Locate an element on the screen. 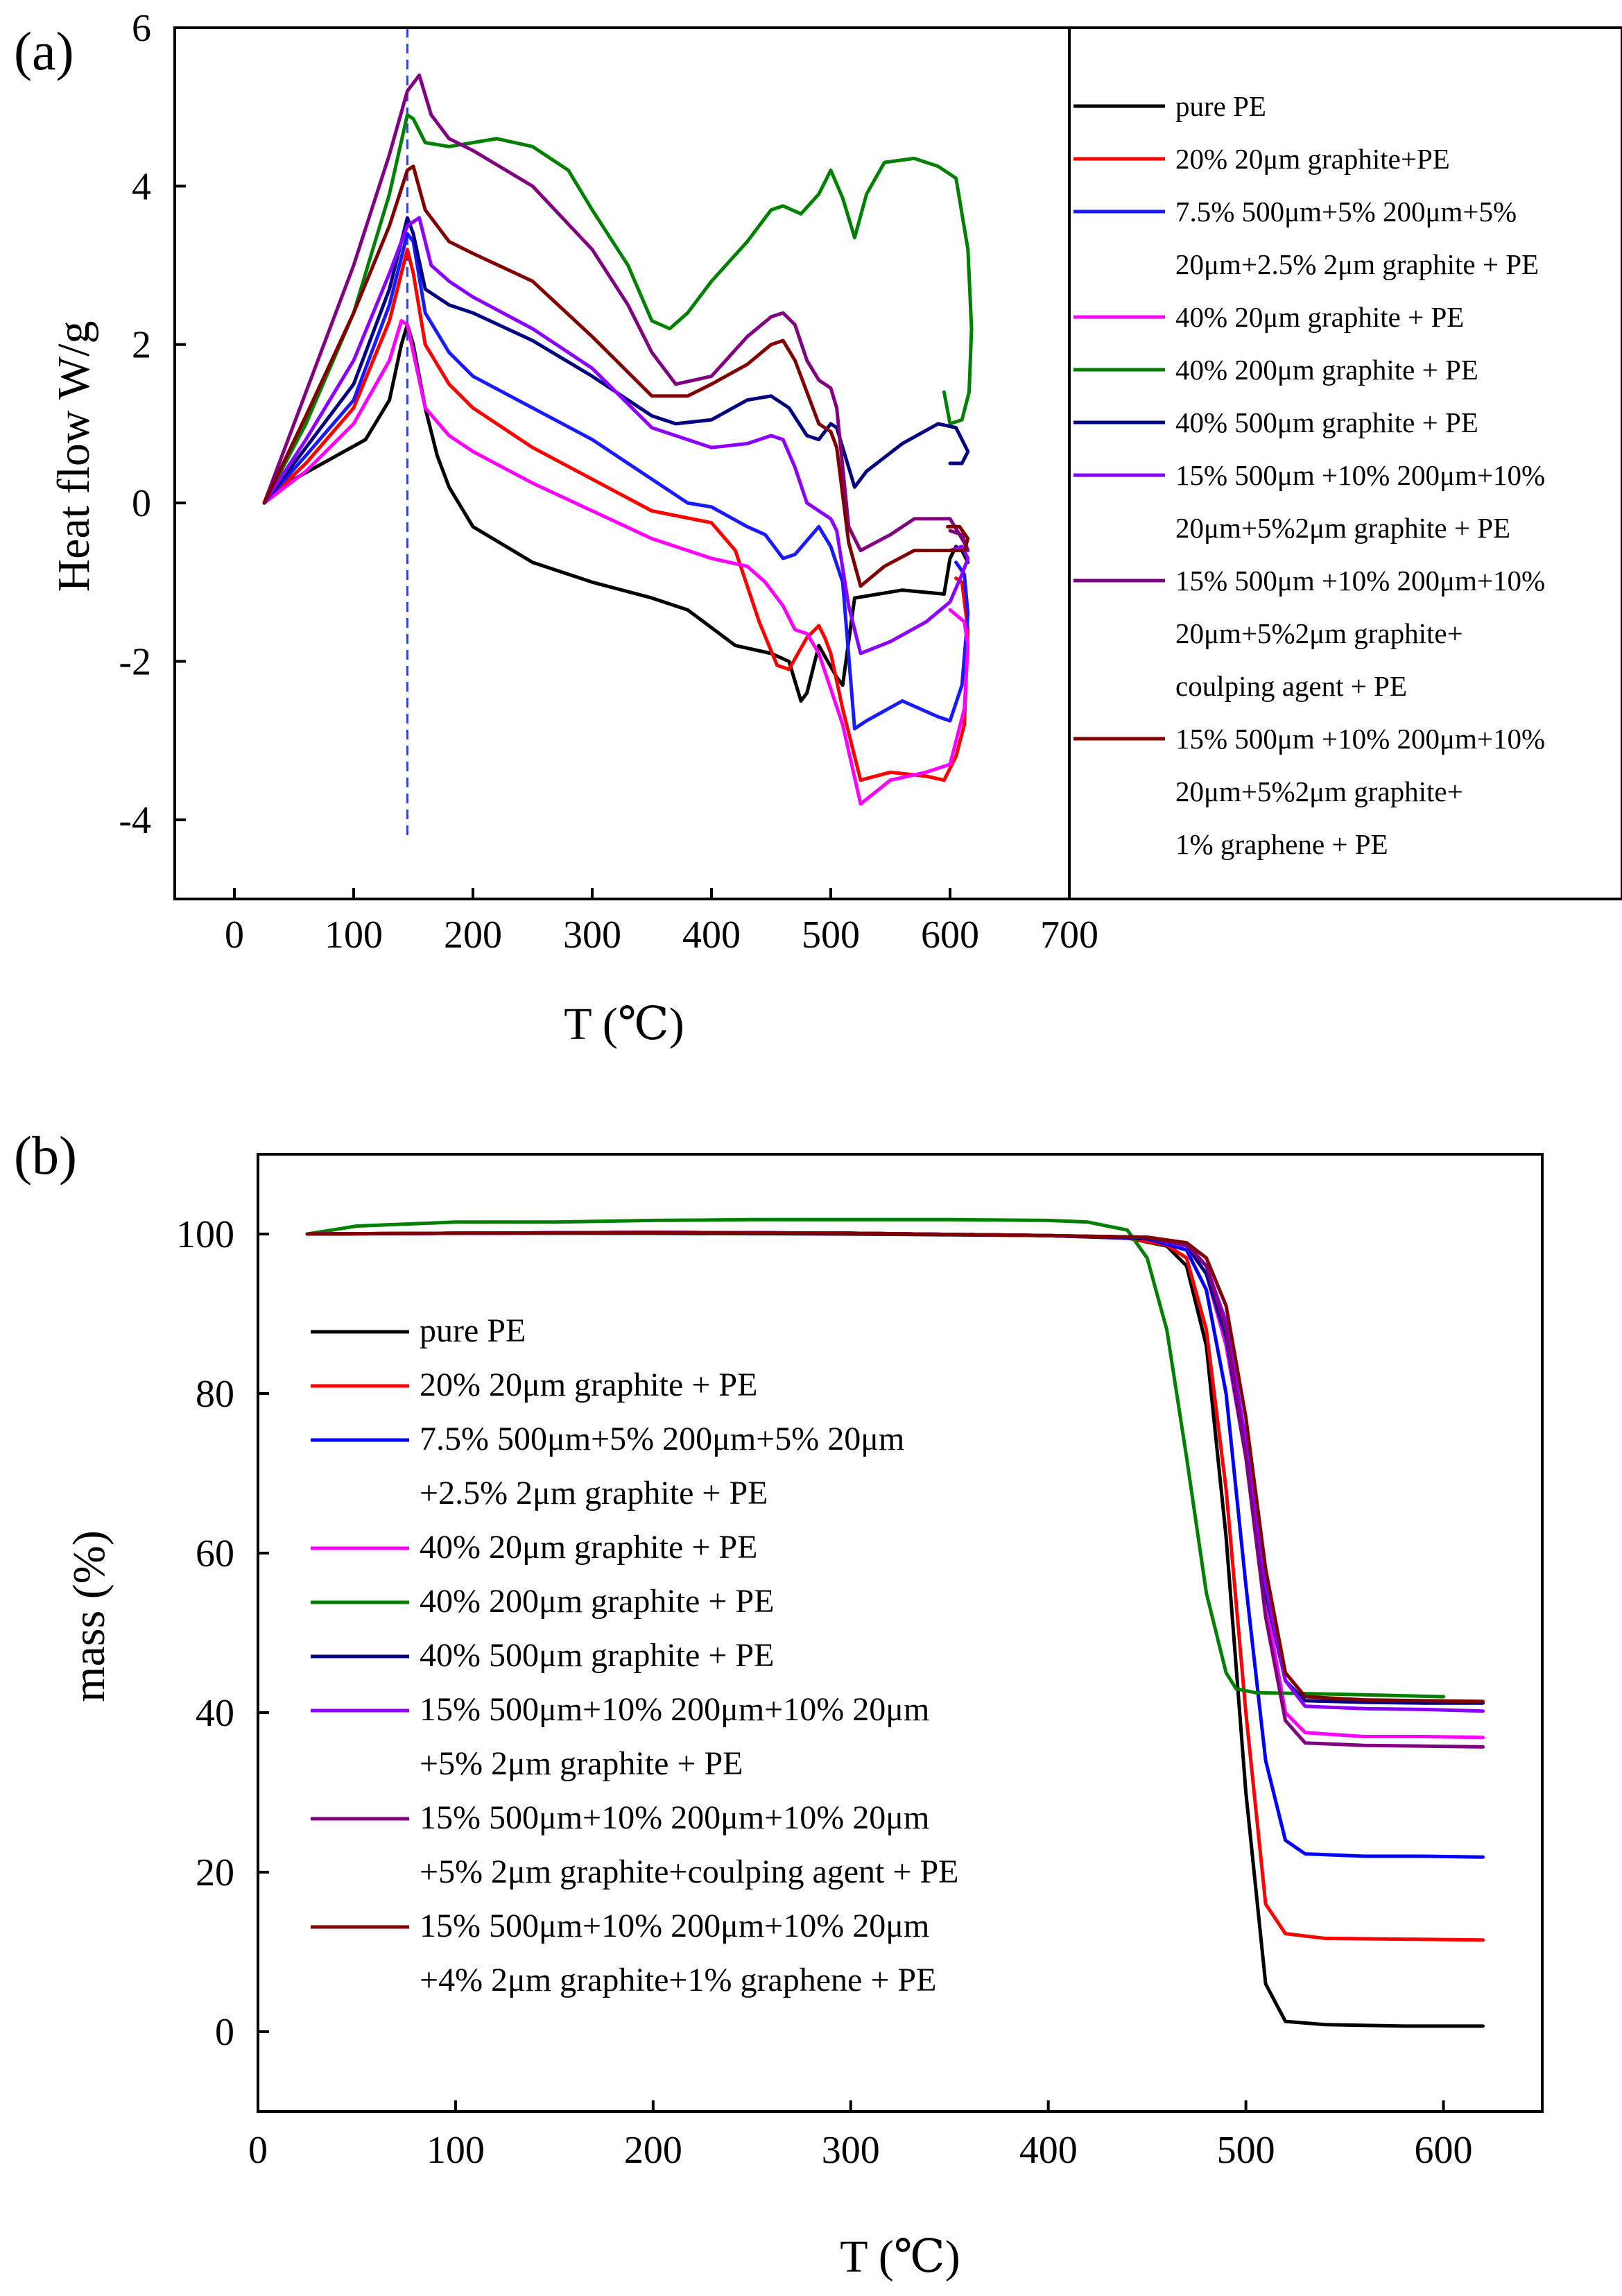  panel-a-y-tick-label: 6 is located at coordinates (141, 28).